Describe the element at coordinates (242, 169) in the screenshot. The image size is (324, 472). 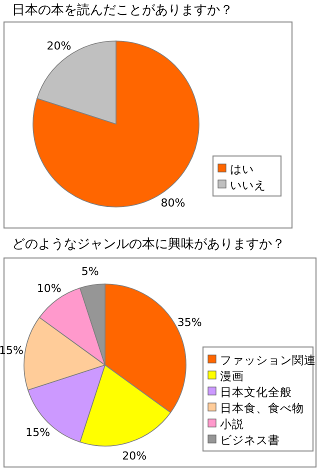
I see `legend-label: はい` at that location.